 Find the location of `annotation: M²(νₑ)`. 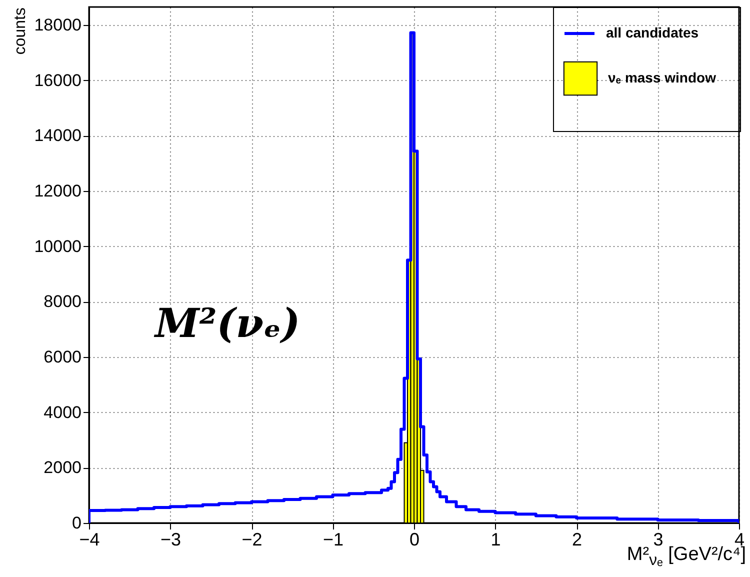

annotation: M²(νₑ) is located at coordinates (227, 323).